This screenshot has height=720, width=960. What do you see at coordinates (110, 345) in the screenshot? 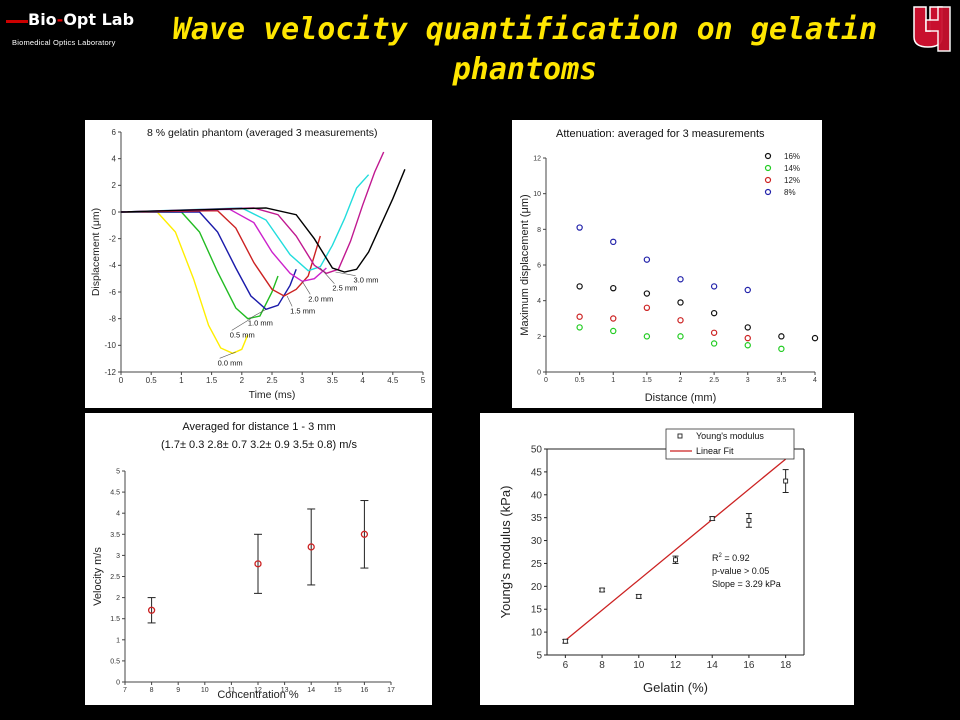
I see `y-tick-label: -10` at bounding box center [110, 345].